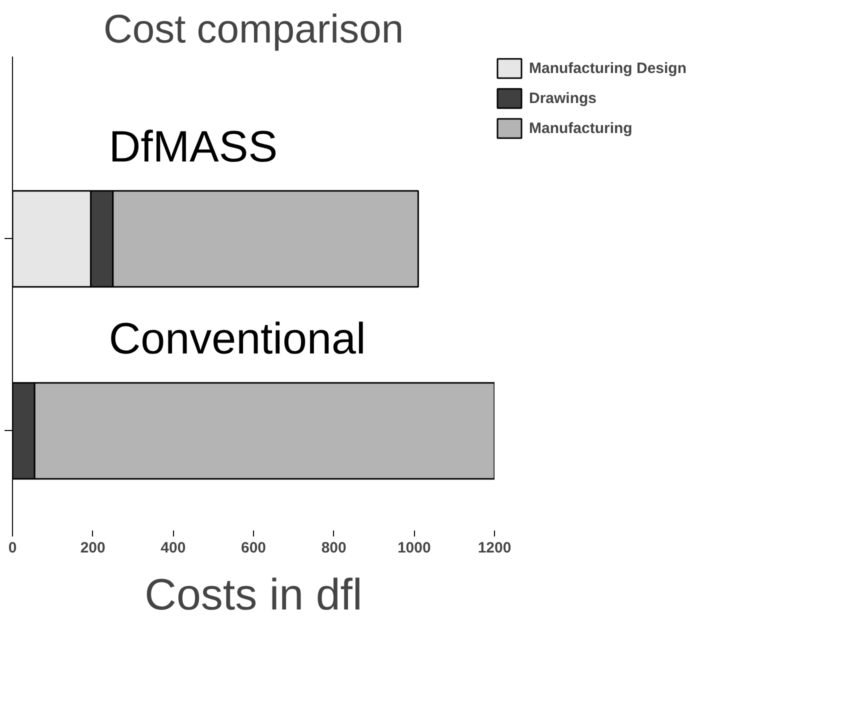 The height and width of the screenshot is (724, 843). I want to click on x-axis-title: Costs in dfl, so click(253, 595).